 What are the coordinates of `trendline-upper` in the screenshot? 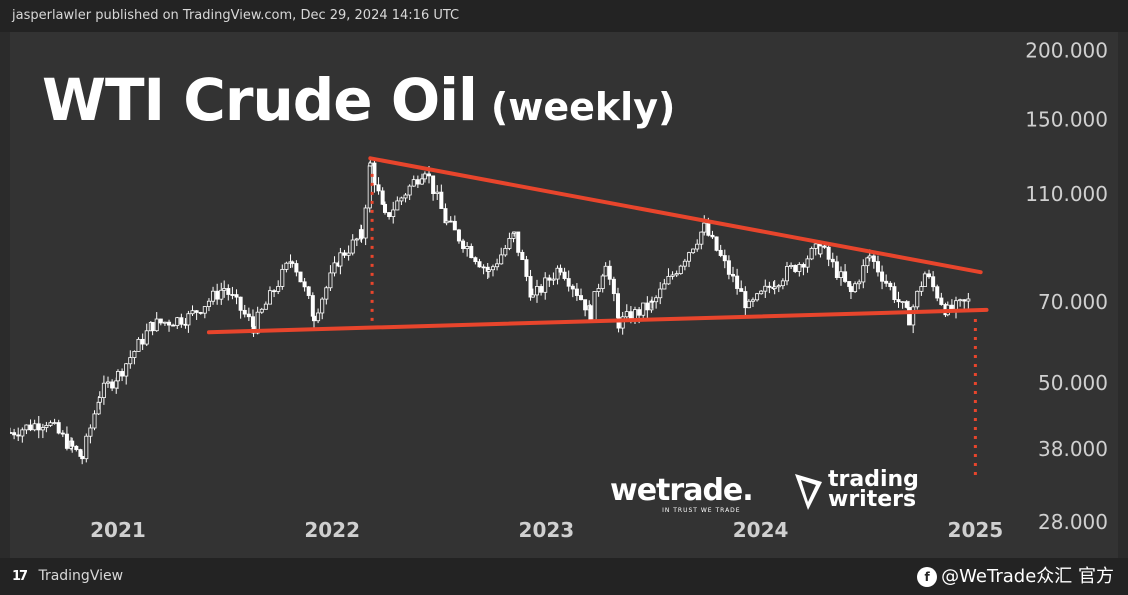 It's located at (675, 215).